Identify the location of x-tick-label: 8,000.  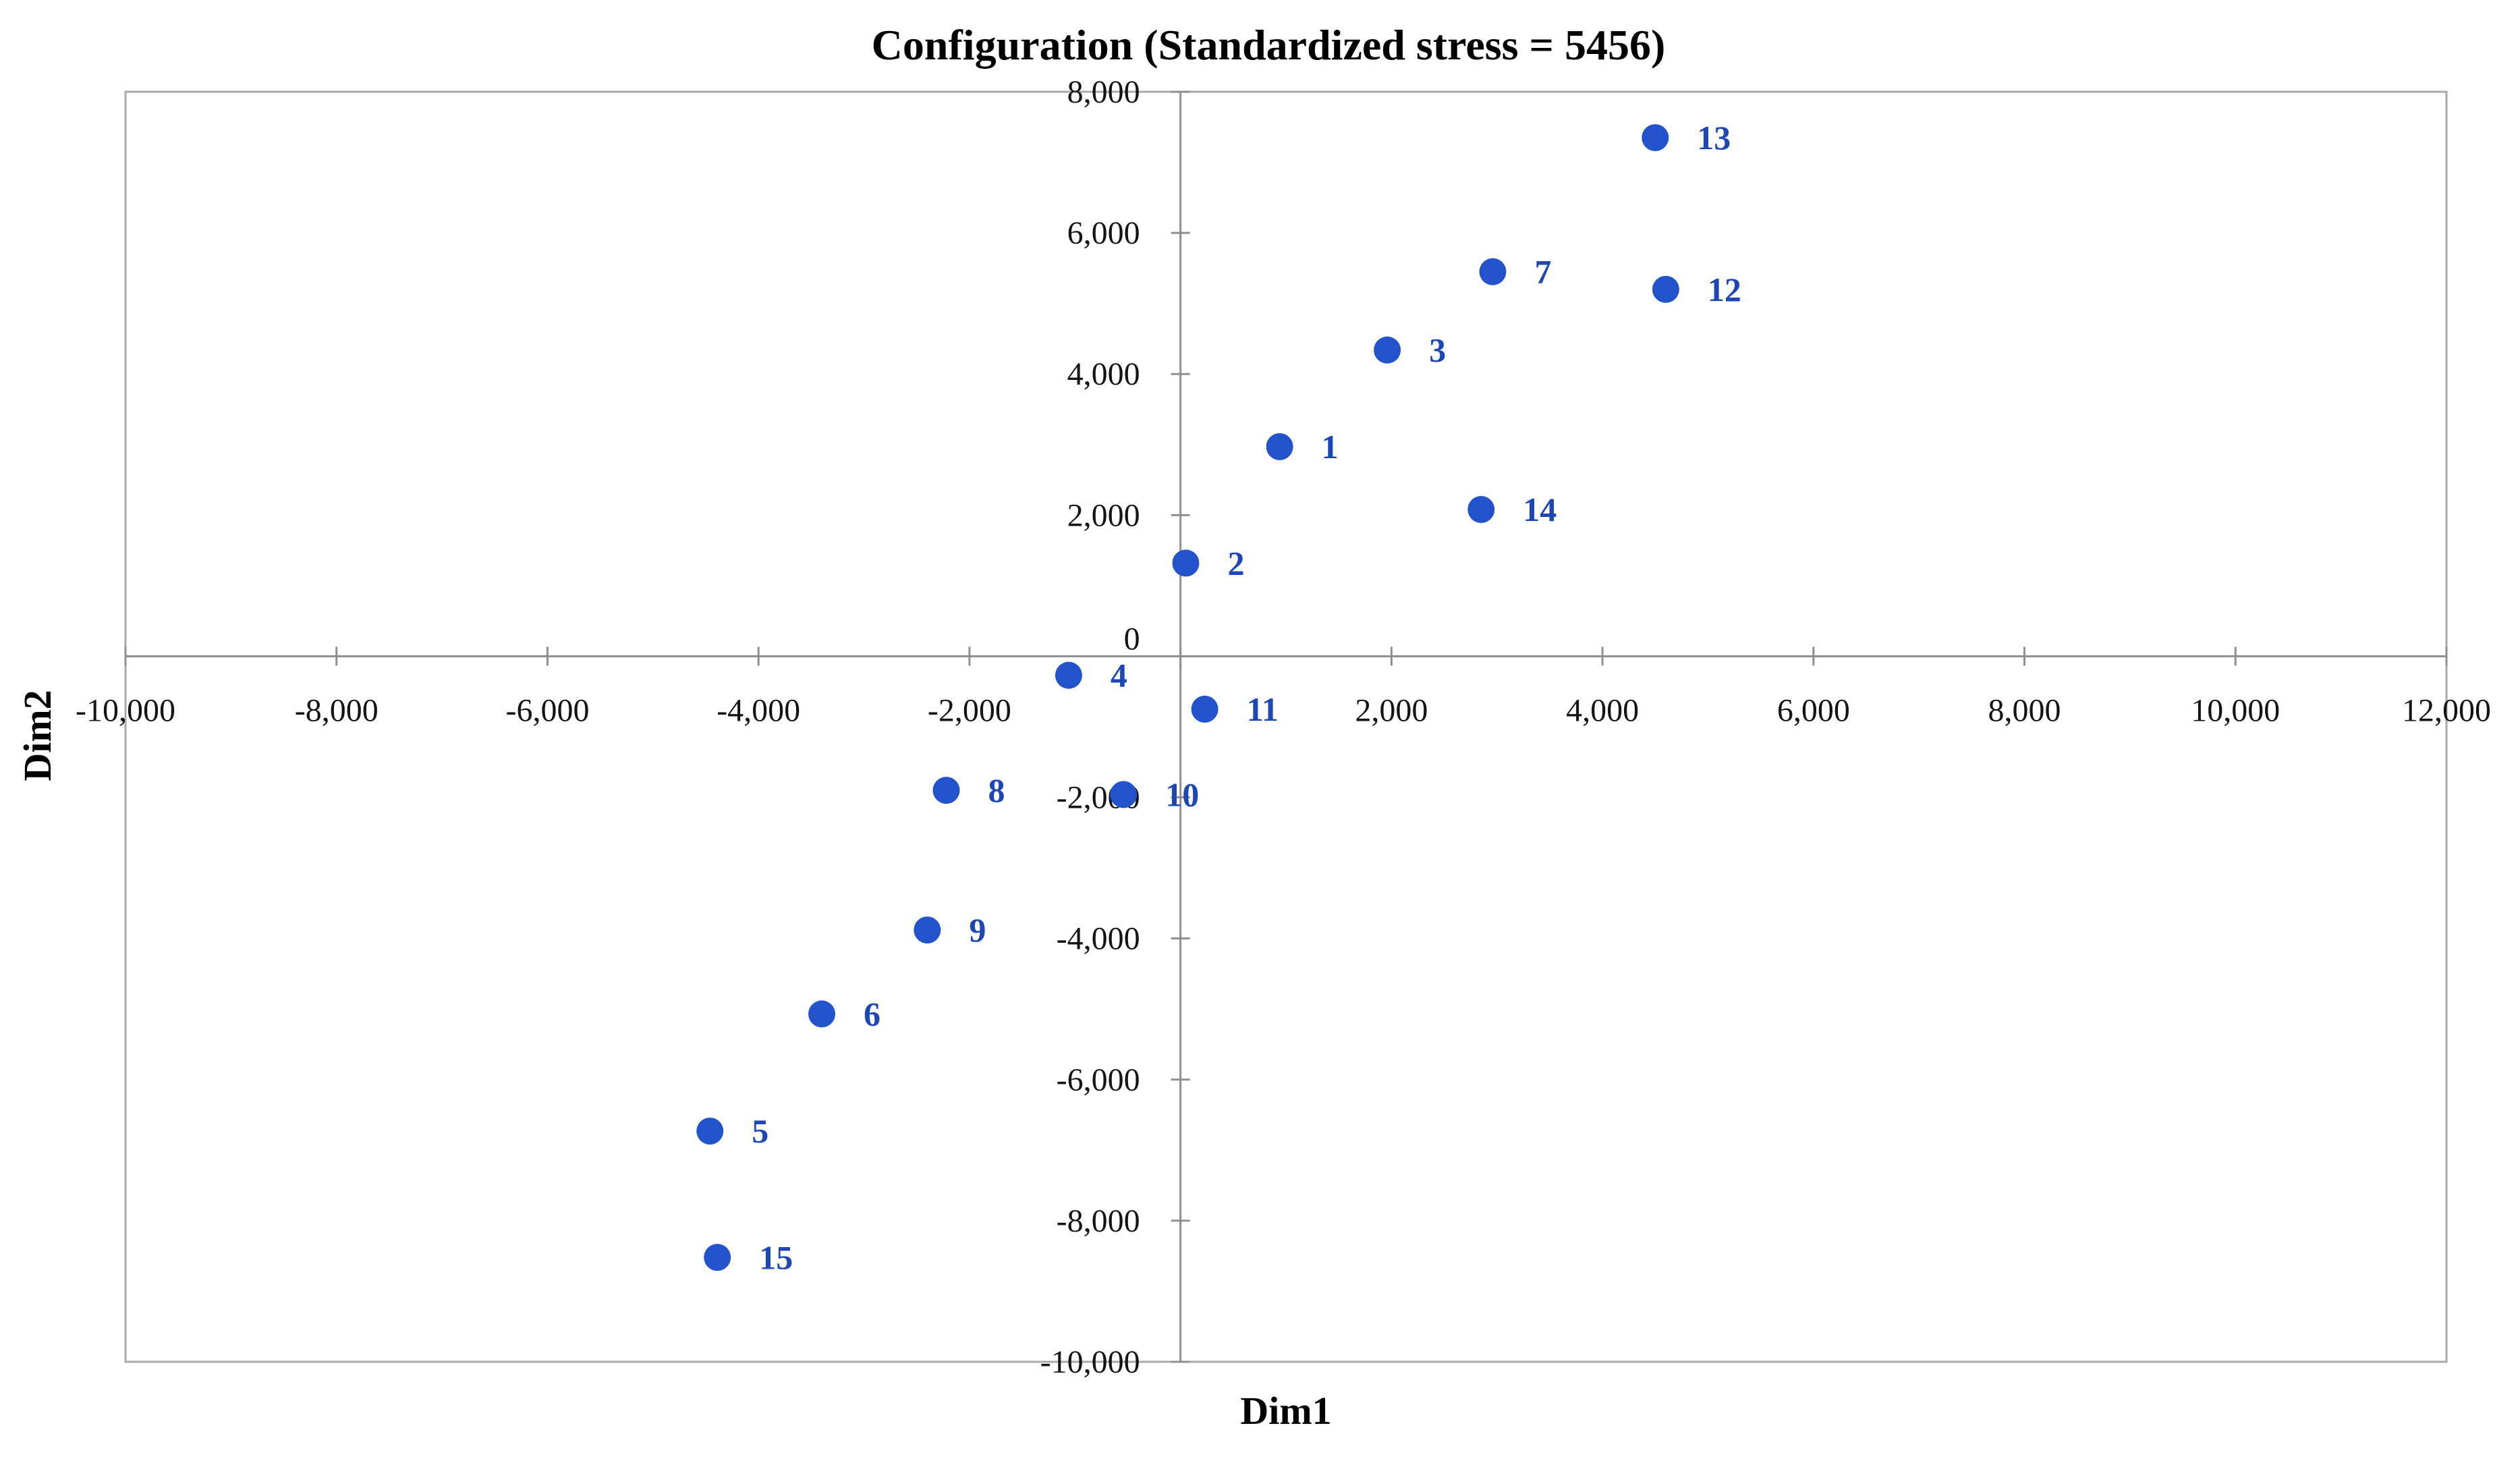
(2024, 710).